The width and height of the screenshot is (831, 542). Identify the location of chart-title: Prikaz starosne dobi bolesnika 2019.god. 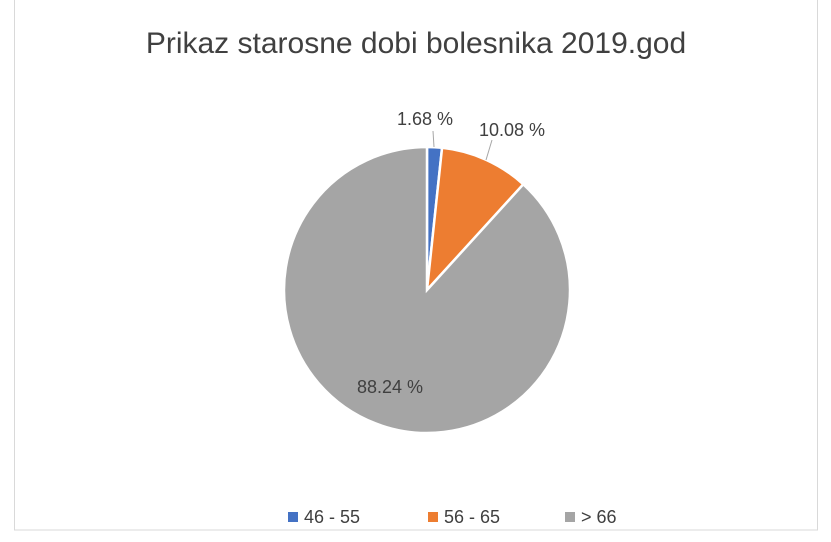
(416, 43).